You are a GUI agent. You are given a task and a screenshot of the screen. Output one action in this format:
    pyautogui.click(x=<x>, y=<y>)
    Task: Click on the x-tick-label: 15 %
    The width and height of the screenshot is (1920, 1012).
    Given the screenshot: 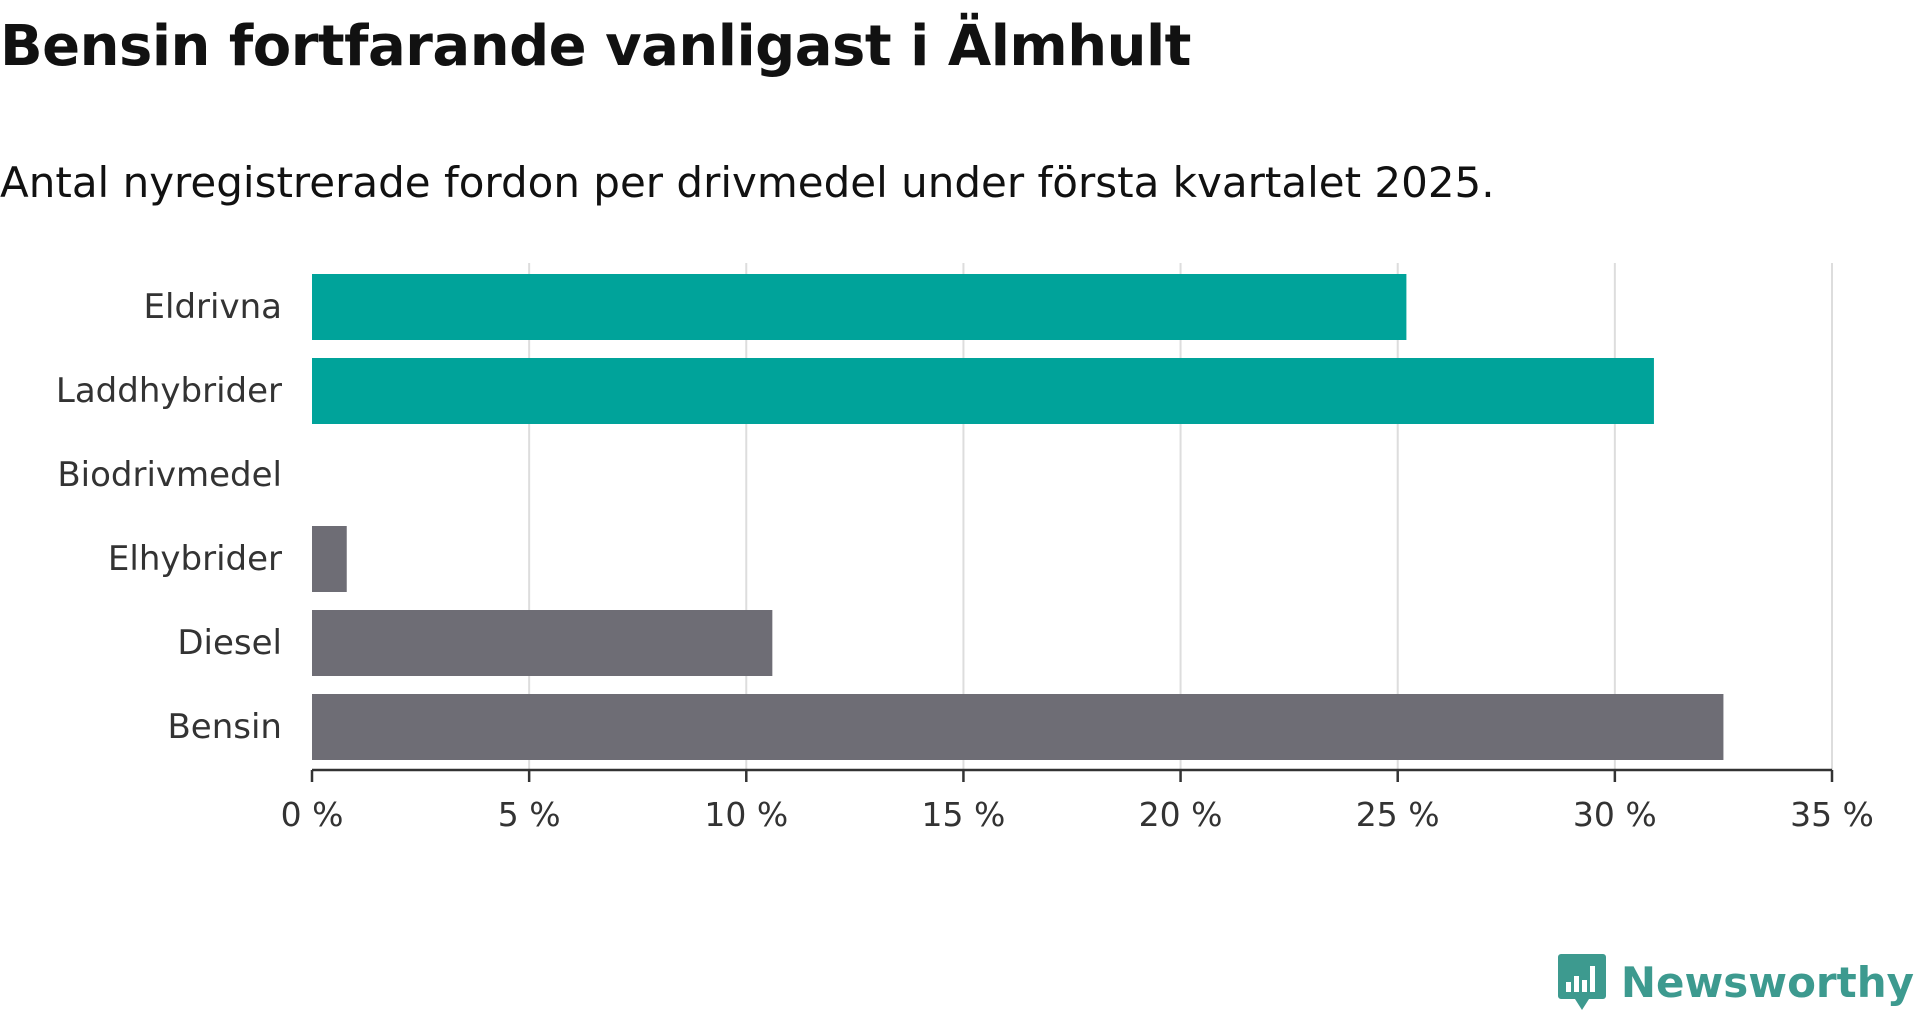 What is the action you would take?
    pyautogui.click(x=964, y=814)
    